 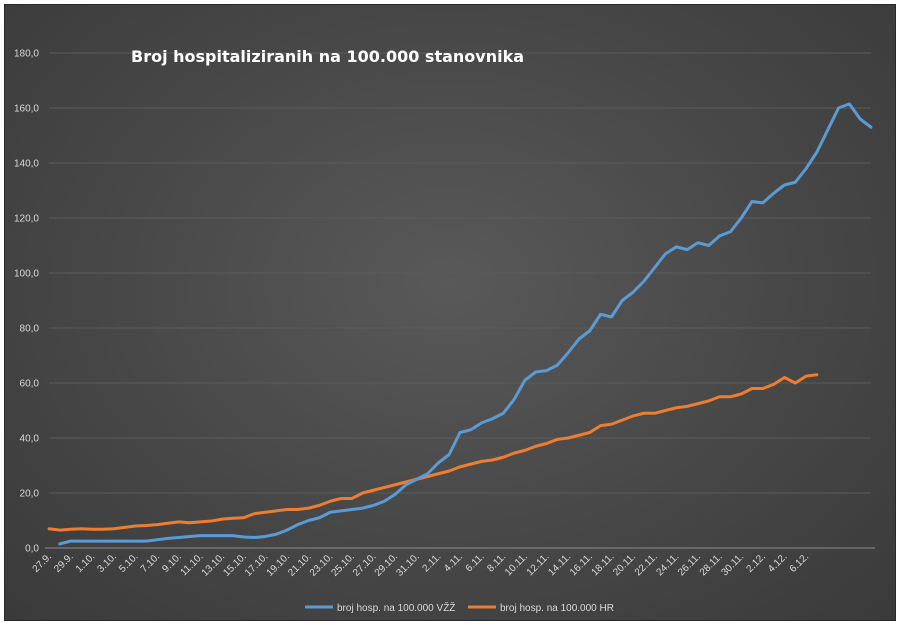 What do you see at coordinates (321, 564) in the screenshot?
I see `x-tick-label: 23.10.` at bounding box center [321, 564].